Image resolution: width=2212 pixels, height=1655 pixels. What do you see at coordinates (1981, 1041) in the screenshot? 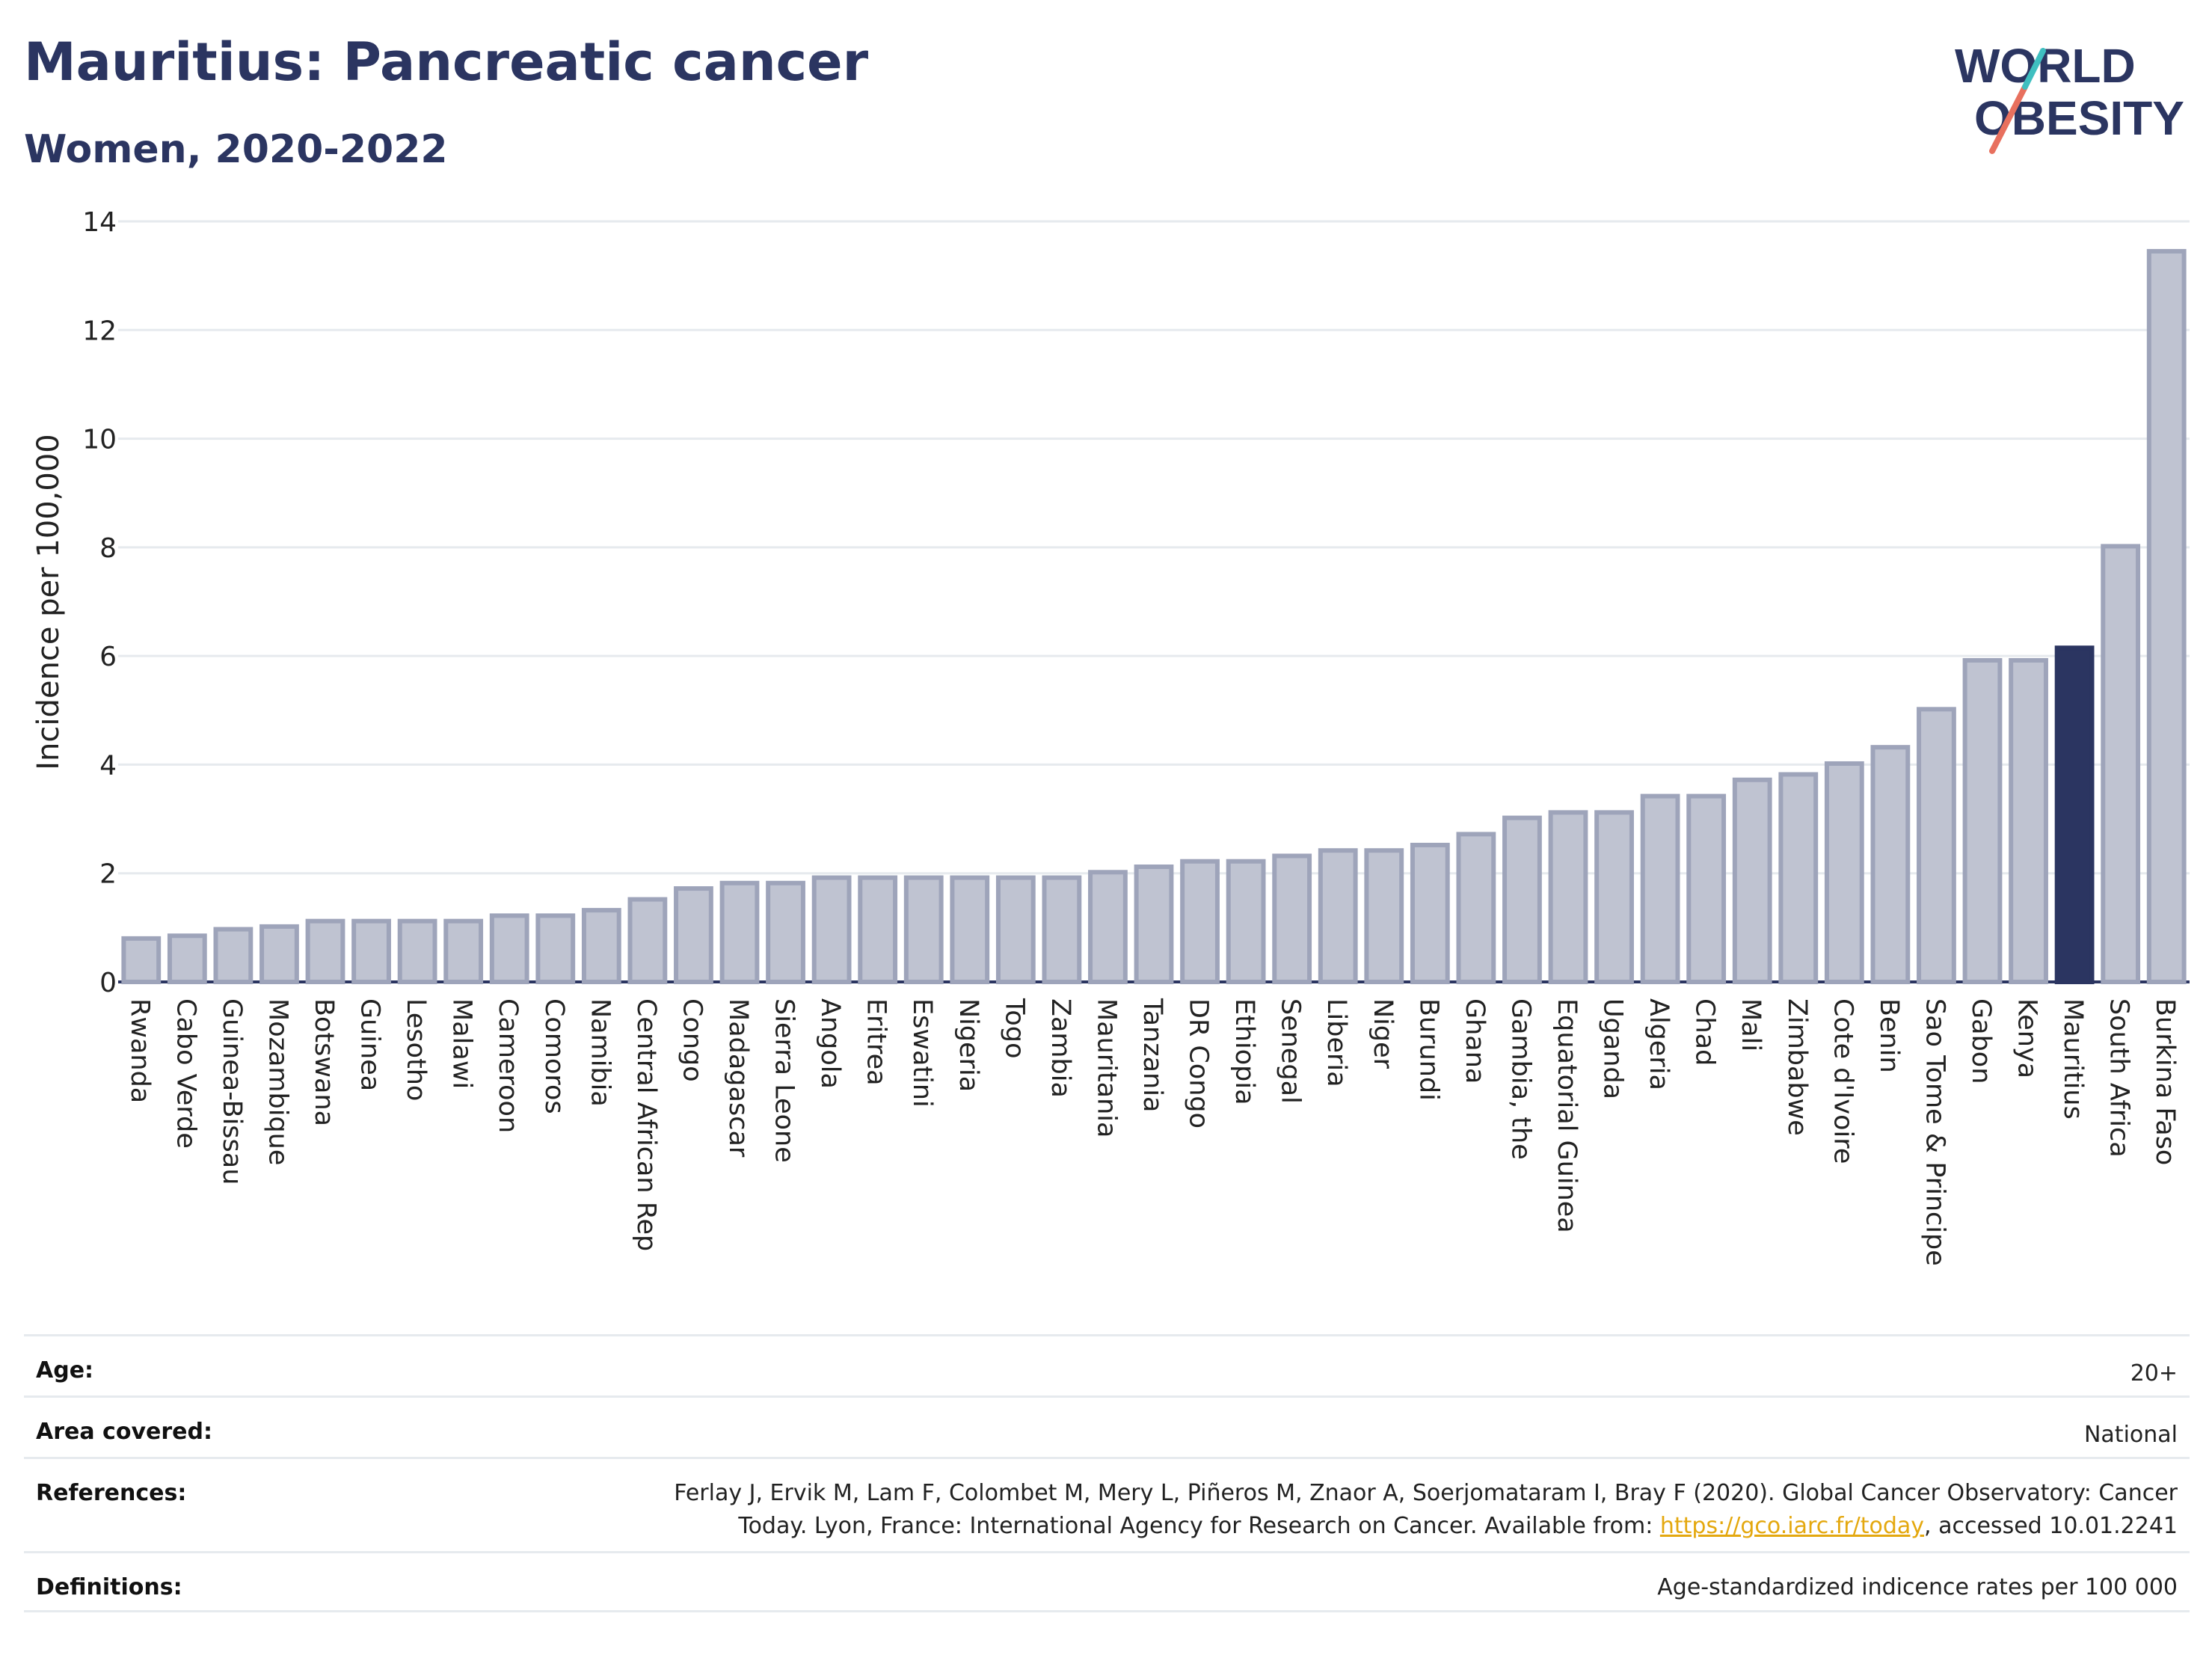
I see `x-tick-label: Gabon` at bounding box center [1981, 1041].